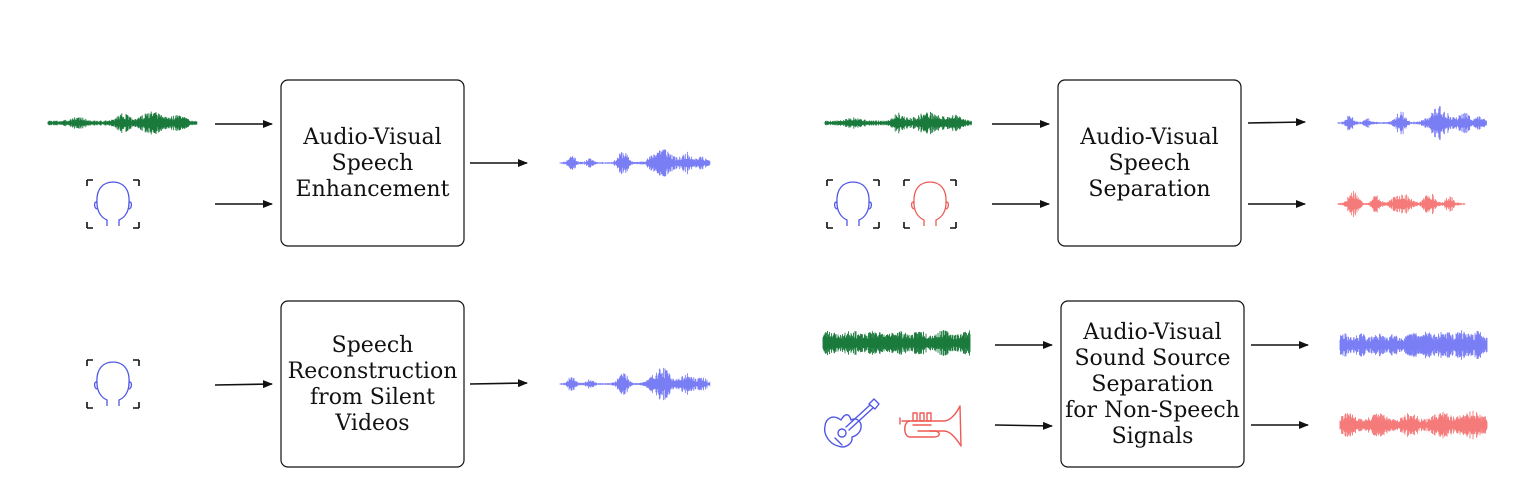 This screenshot has width=1539, height=490. Describe the element at coordinates (1153, 436) in the screenshot. I see `box-label-line: Signals` at that location.